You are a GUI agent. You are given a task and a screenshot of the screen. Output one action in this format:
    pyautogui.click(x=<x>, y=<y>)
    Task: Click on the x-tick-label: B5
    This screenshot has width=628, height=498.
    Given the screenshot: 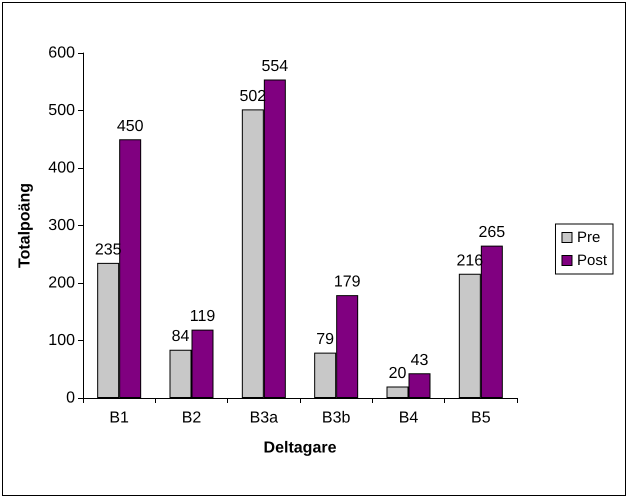 What is the action you would take?
    pyautogui.click(x=481, y=418)
    